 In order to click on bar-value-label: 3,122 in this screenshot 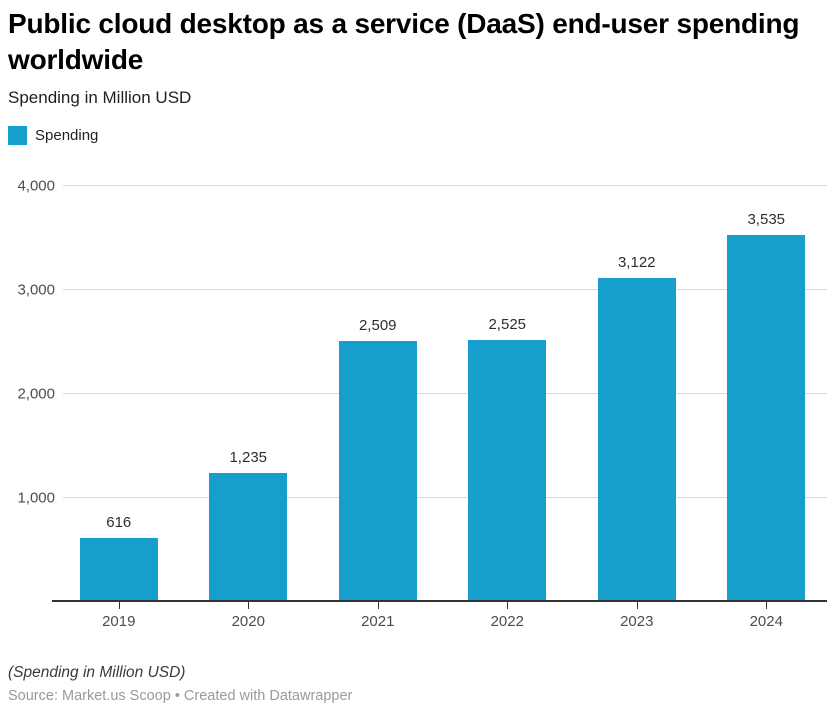, I will do `click(636, 262)`.